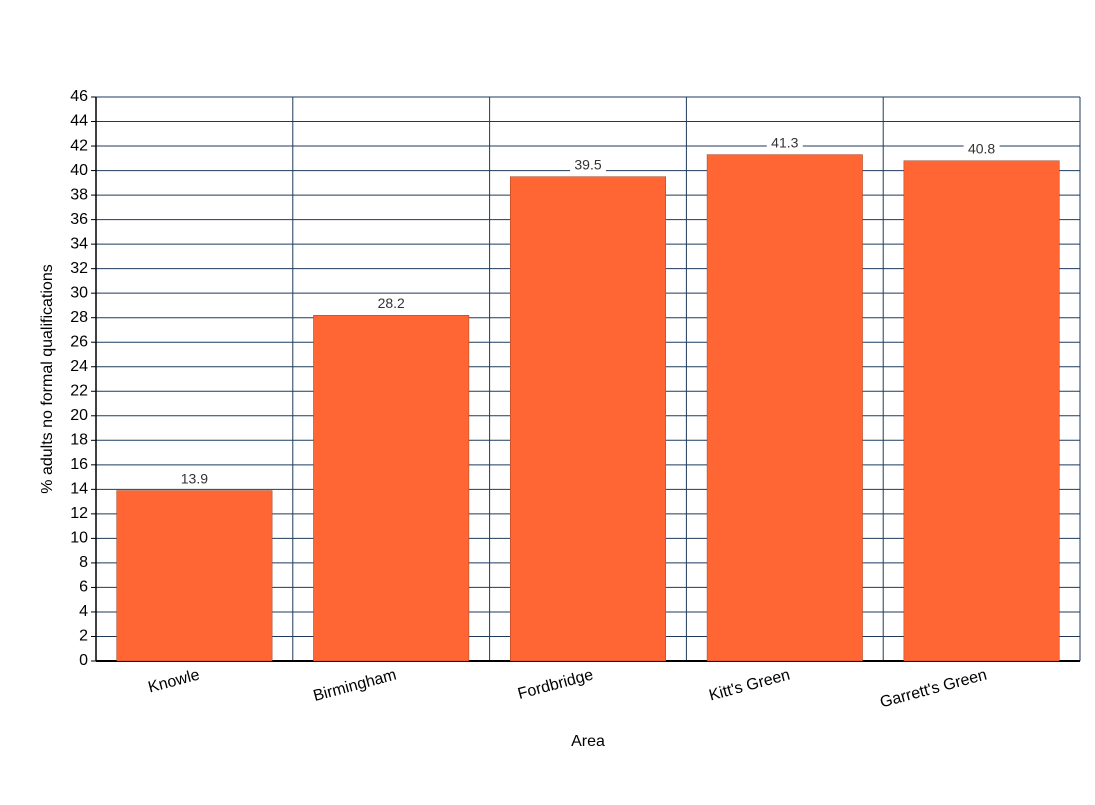  I want to click on value-label: 41.3, so click(784, 142).